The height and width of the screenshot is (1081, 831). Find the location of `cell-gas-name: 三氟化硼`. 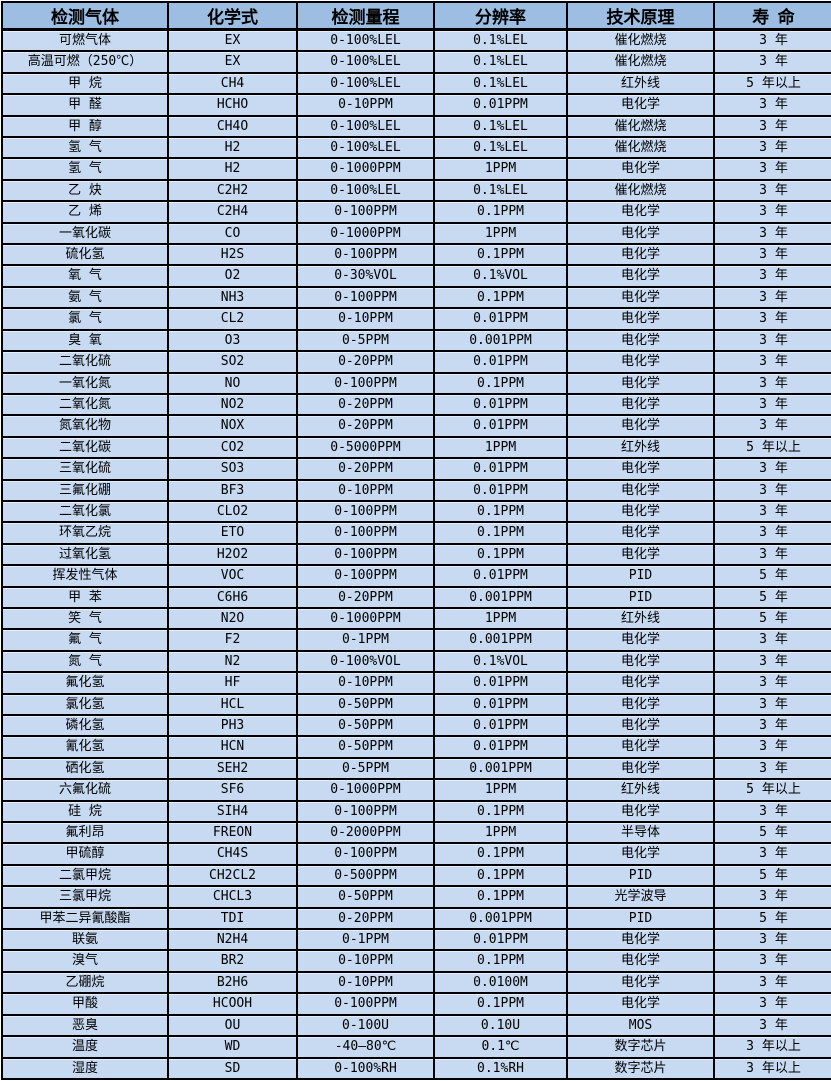

cell-gas-name: 三氟化硼 is located at coordinates (85, 490).